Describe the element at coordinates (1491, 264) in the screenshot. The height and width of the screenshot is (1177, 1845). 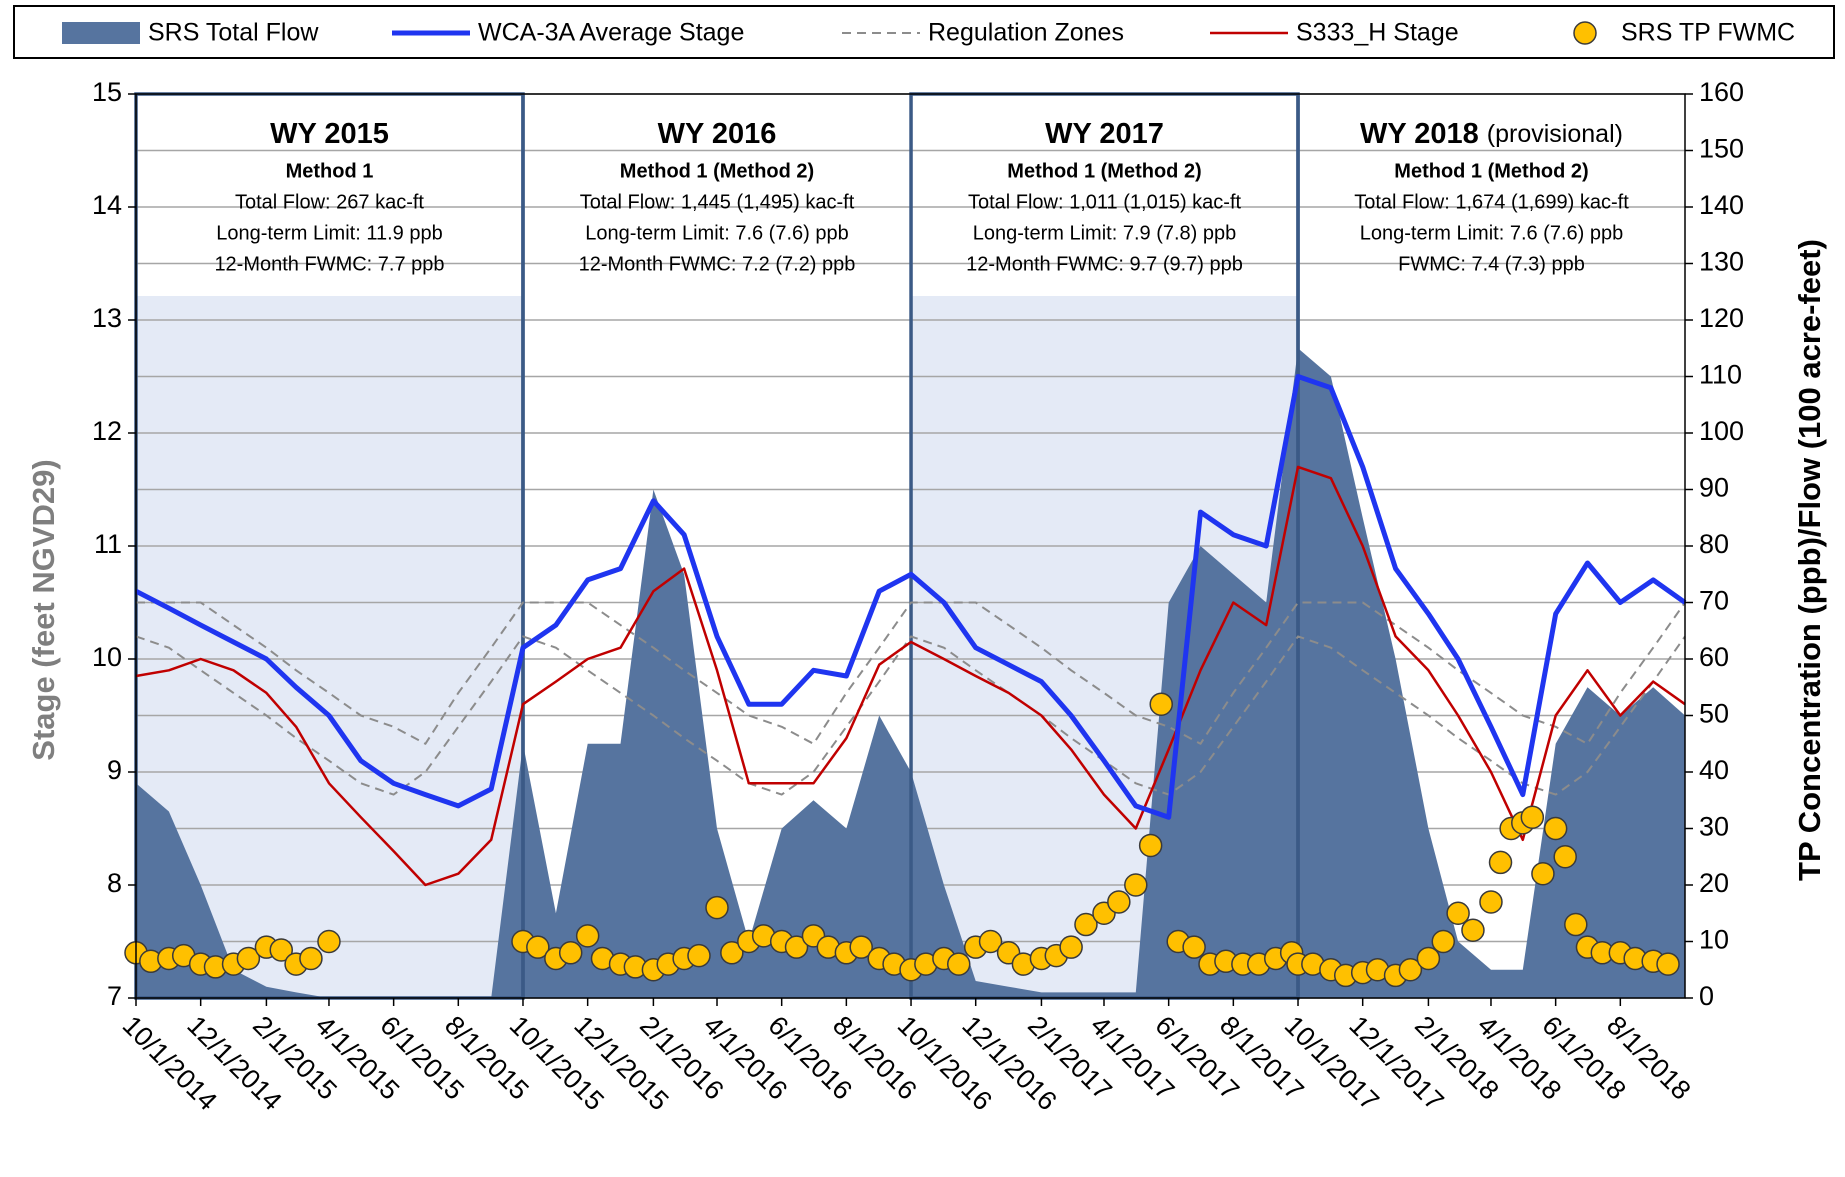
I see `panel-line: FWMC: 7.4 (7.3) ppb` at that location.